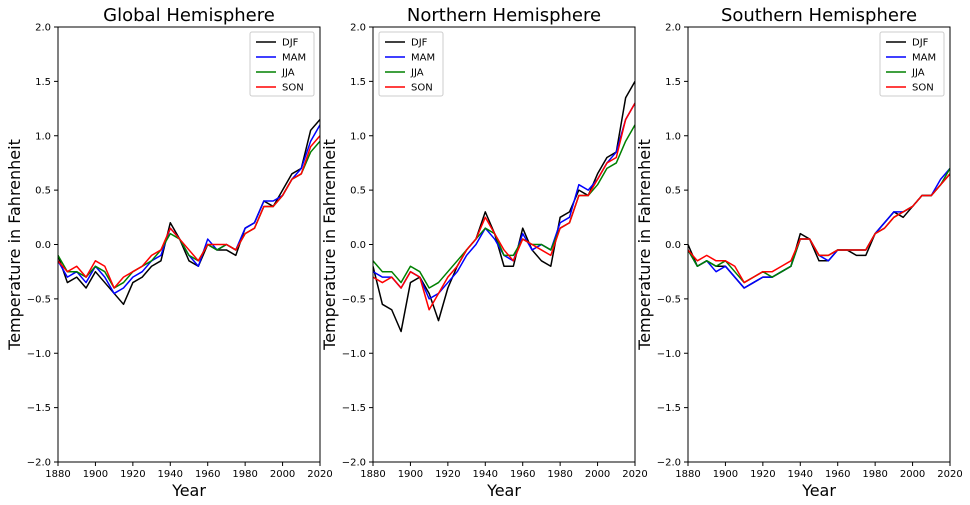 The width and height of the screenshot is (970, 505). What do you see at coordinates (504, 15) in the screenshot?
I see `chart-title: Northern Hemisphere` at bounding box center [504, 15].